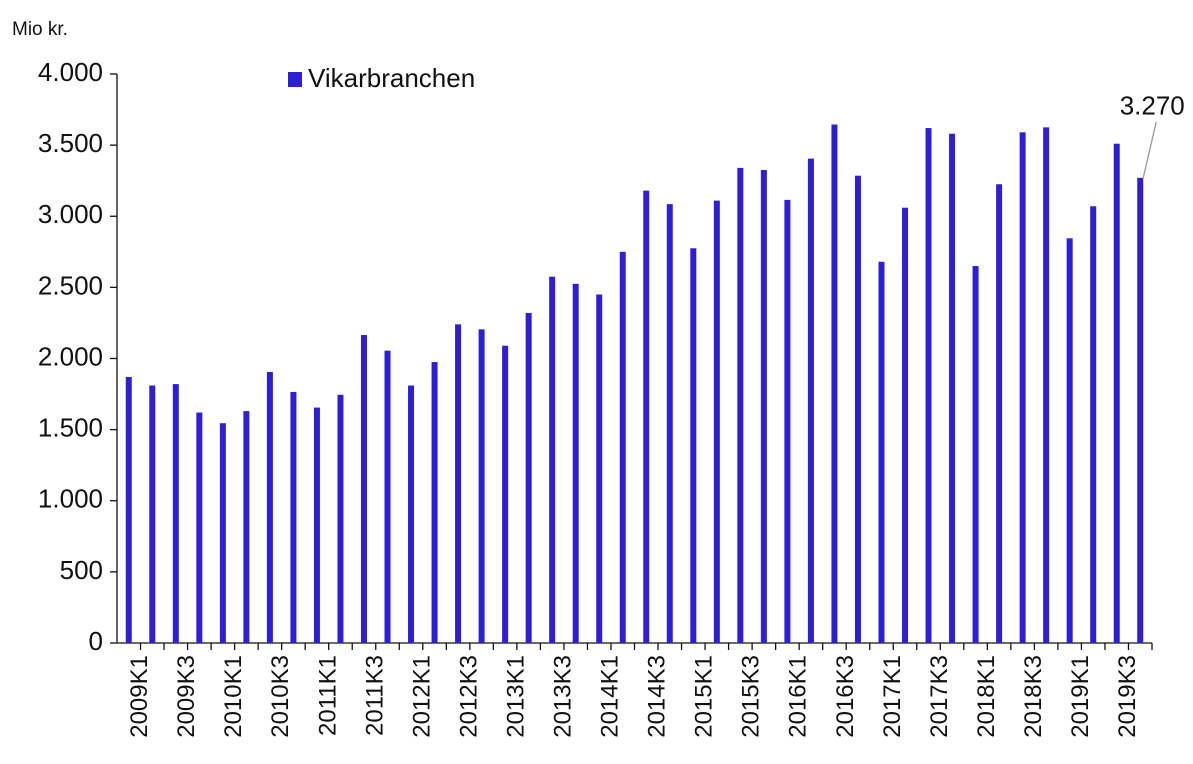  What do you see at coordinates (939, 696) in the screenshot?
I see `x-tick-label: 2017K3` at bounding box center [939, 696].